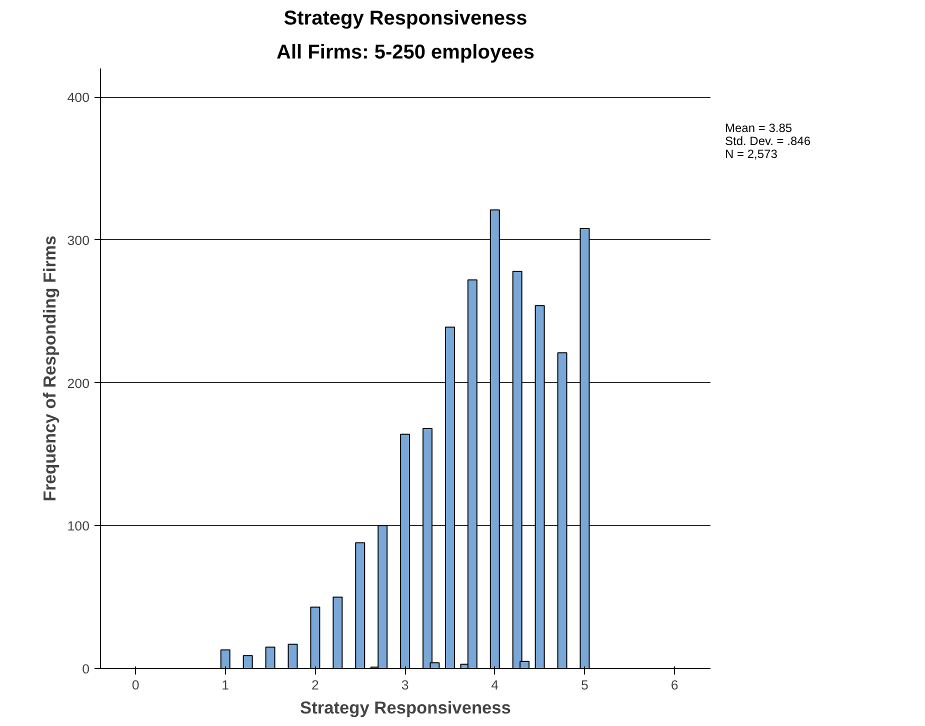 The height and width of the screenshot is (726, 925). Describe the element at coordinates (495, 685) in the screenshot. I see `x-tick-label: 4` at that location.